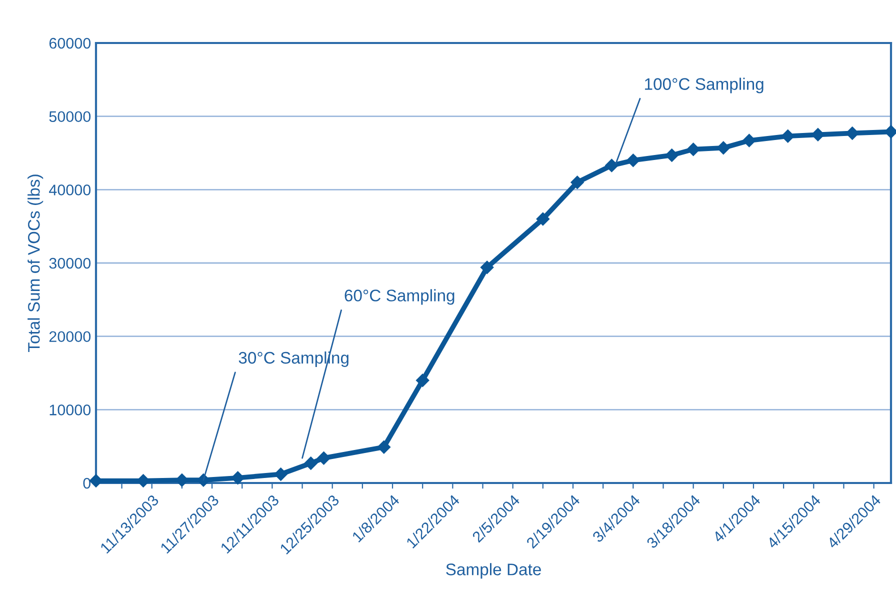 The image size is (896, 599). I want to click on y-axis-title: Total Sum of VOCs (lbs), so click(36, 263).